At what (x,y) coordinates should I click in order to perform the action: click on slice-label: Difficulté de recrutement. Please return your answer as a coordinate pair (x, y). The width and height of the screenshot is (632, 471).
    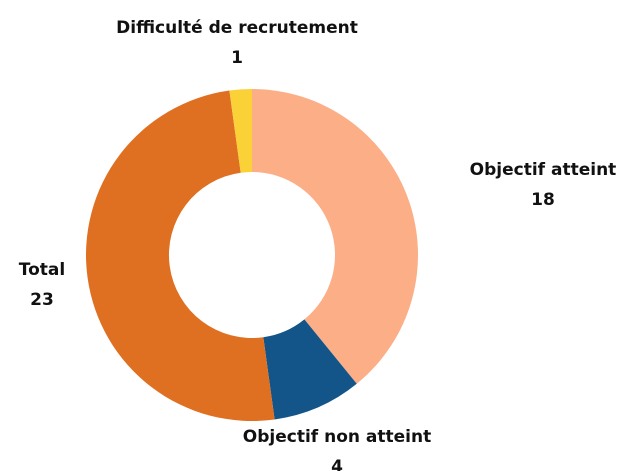
    Looking at the image, I should click on (237, 28).